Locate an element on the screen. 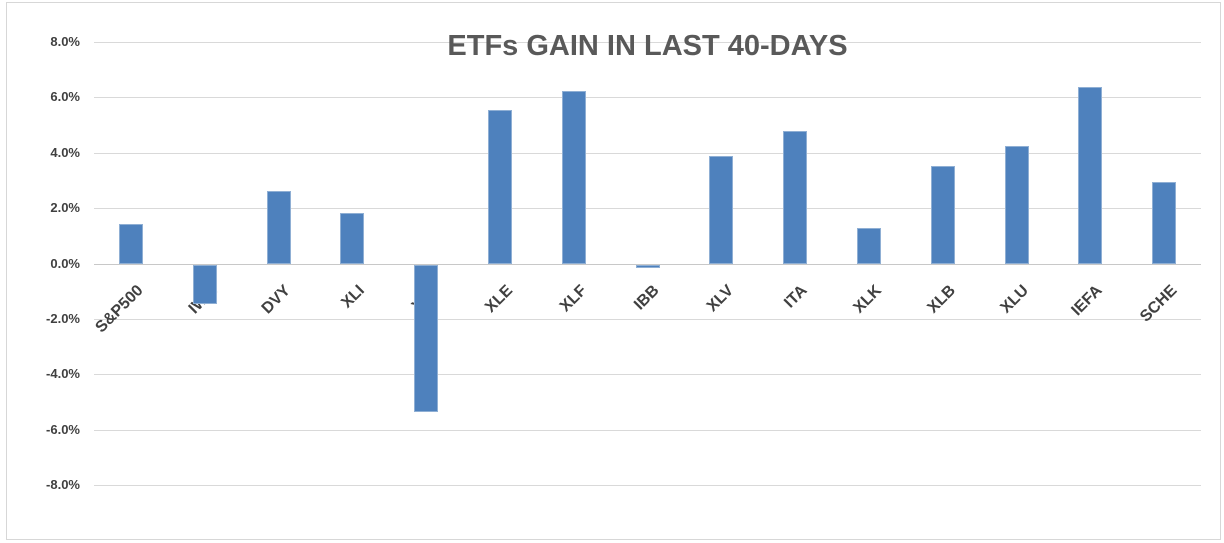 The image size is (1224, 543). chart-title: ETFs GAIN IN LAST 40-DAYS is located at coordinates (647, 46).